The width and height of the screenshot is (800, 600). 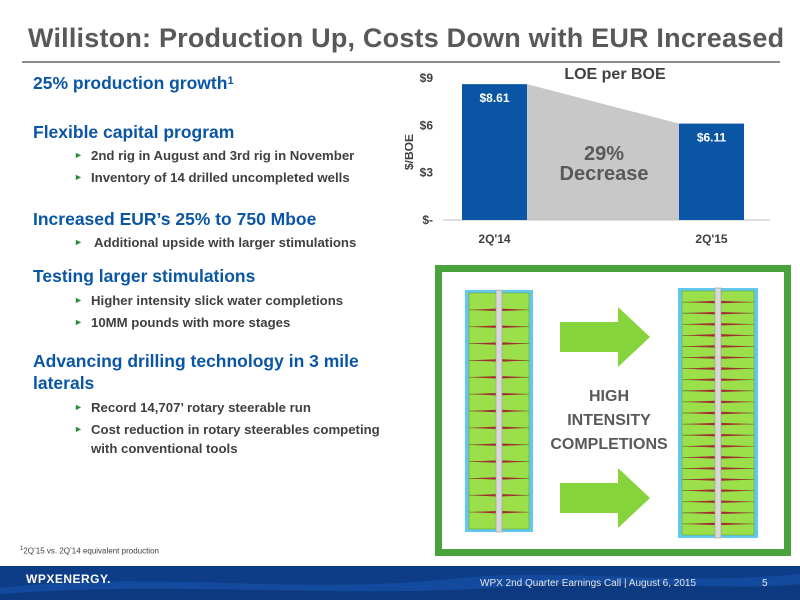 I want to click on bar-2Q'15, so click(x=711, y=171).